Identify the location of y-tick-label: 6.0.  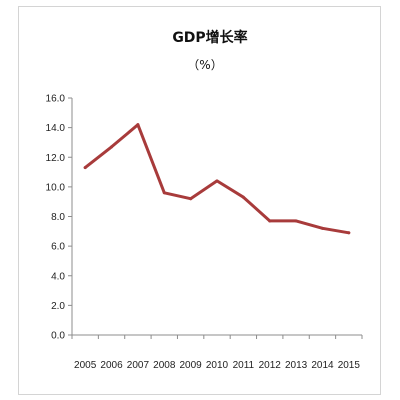
(58, 247).